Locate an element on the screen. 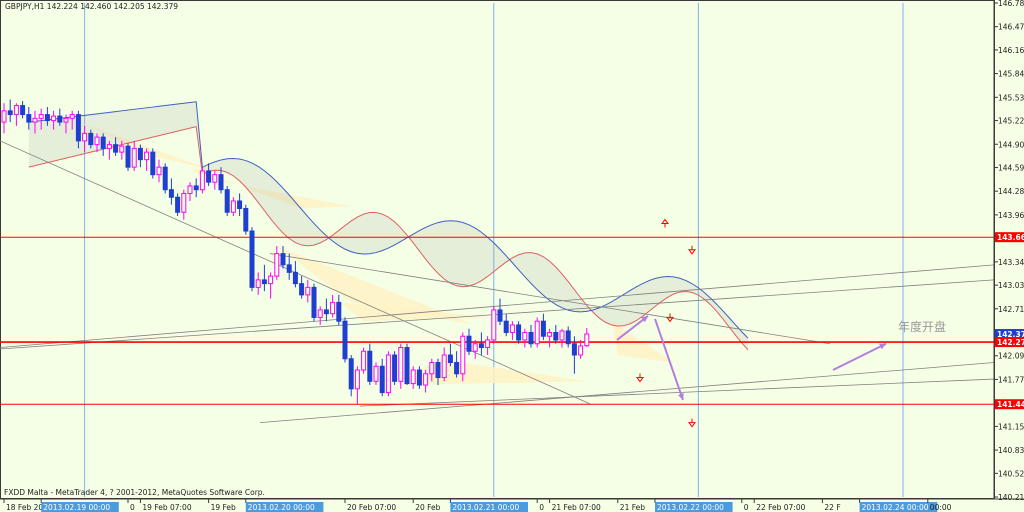  price-badge-bg is located at coordinates (1009, 342).